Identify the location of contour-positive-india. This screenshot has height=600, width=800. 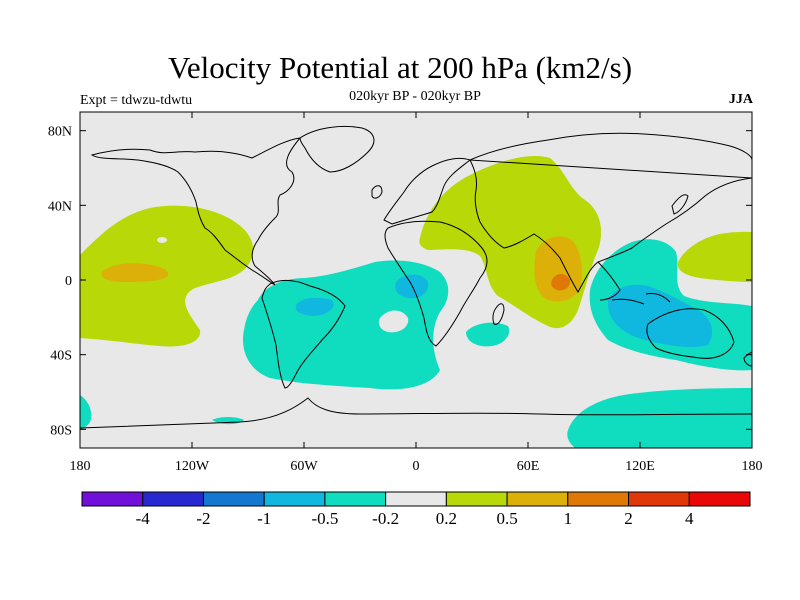
(558, 269).